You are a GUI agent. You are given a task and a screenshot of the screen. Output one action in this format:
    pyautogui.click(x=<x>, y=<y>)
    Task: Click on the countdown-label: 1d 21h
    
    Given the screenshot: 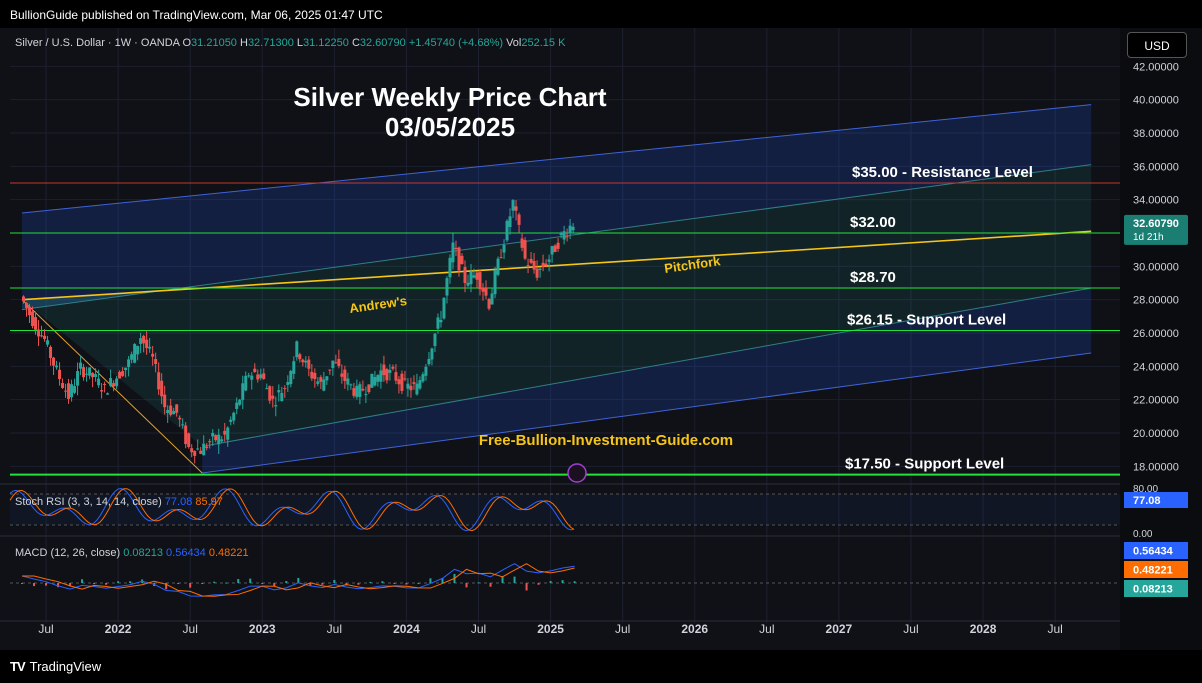 What is the action you would take?
    pyautogui.click(x=1148, y=237)
    